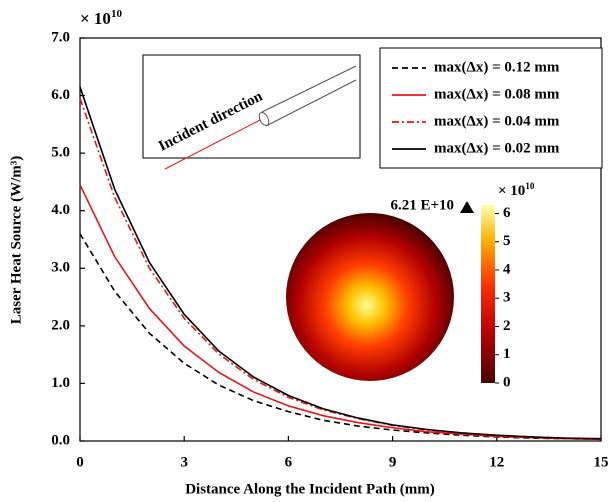 The height and width of the screenshot is (502, 611). I want to click on max-marker, so click(467, 207).